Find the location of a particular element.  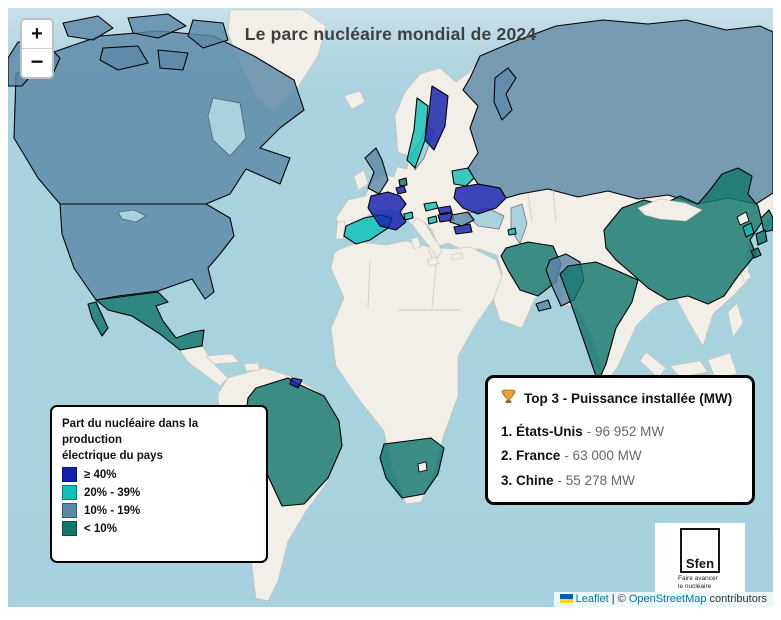

top3-title: Top 3 - Puissance installée (MW) is located at coordinates (628, 398).